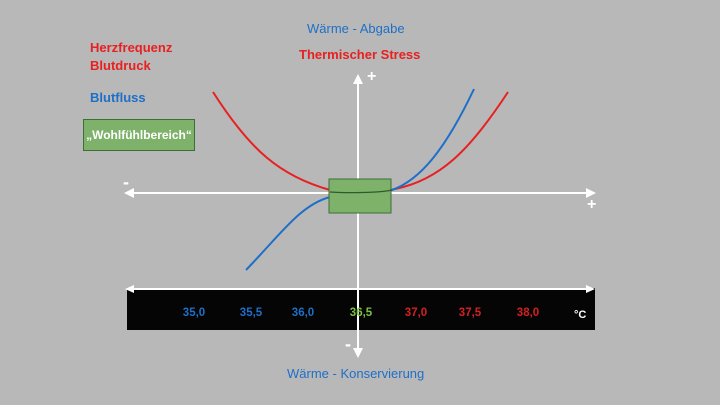  I want to click on strip-axis-arrow-right, so click(590, 289).